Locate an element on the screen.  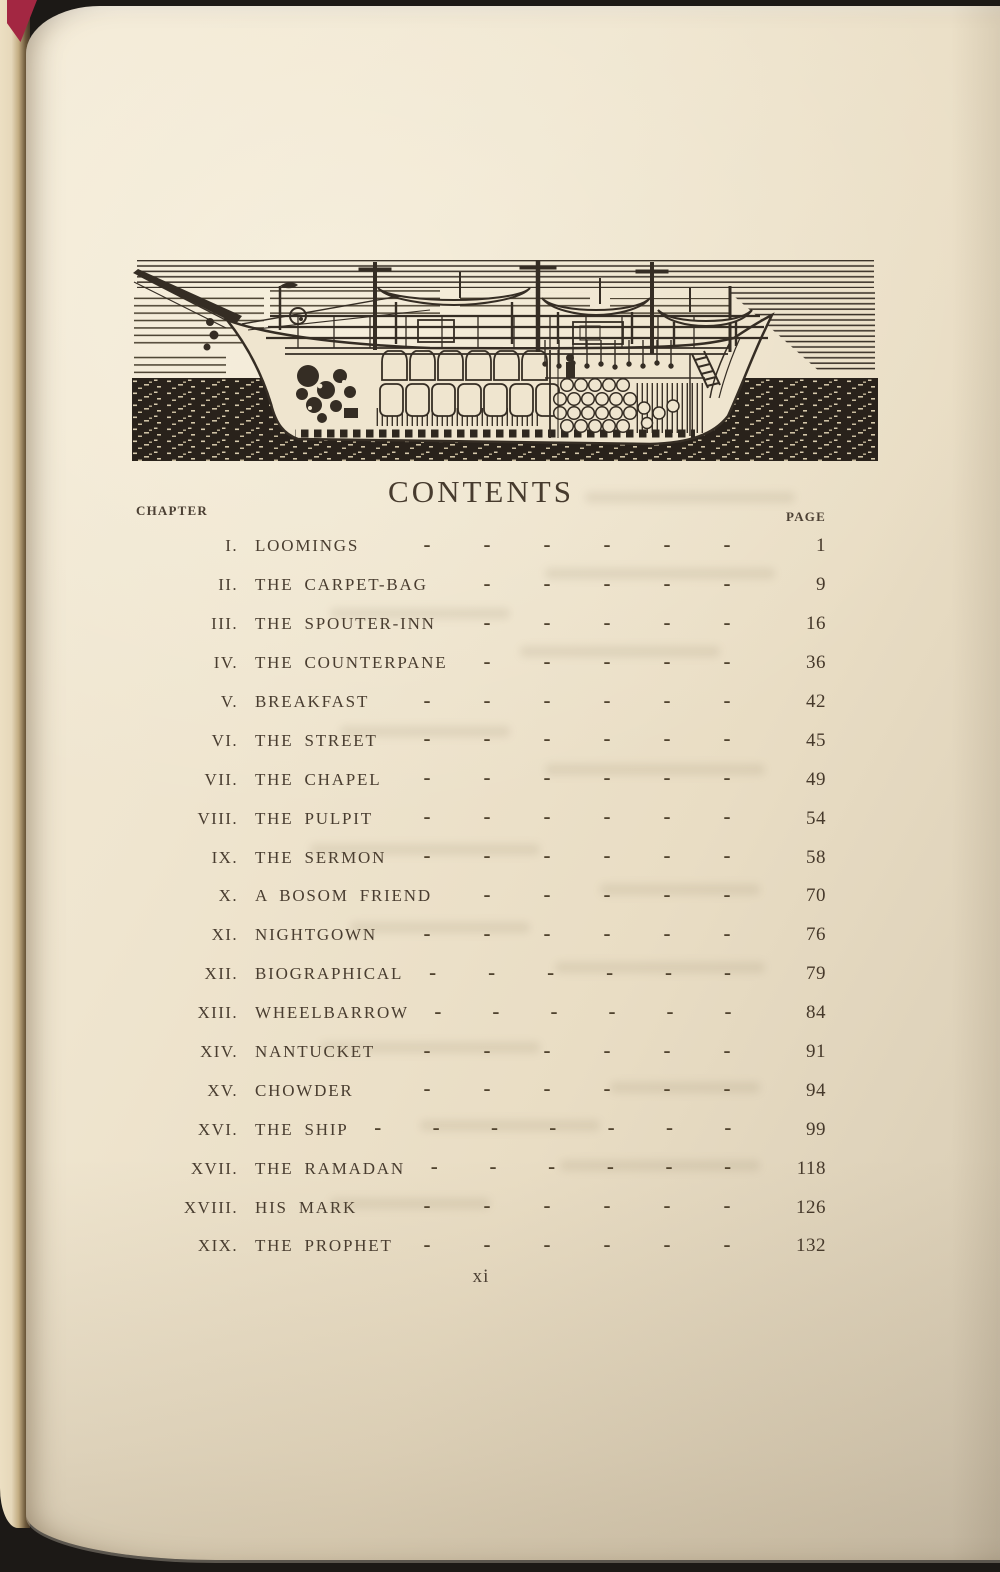
toc-row: IV. THE COUNTERPANE - - - - - 36 is located at coordinates (481, 663).